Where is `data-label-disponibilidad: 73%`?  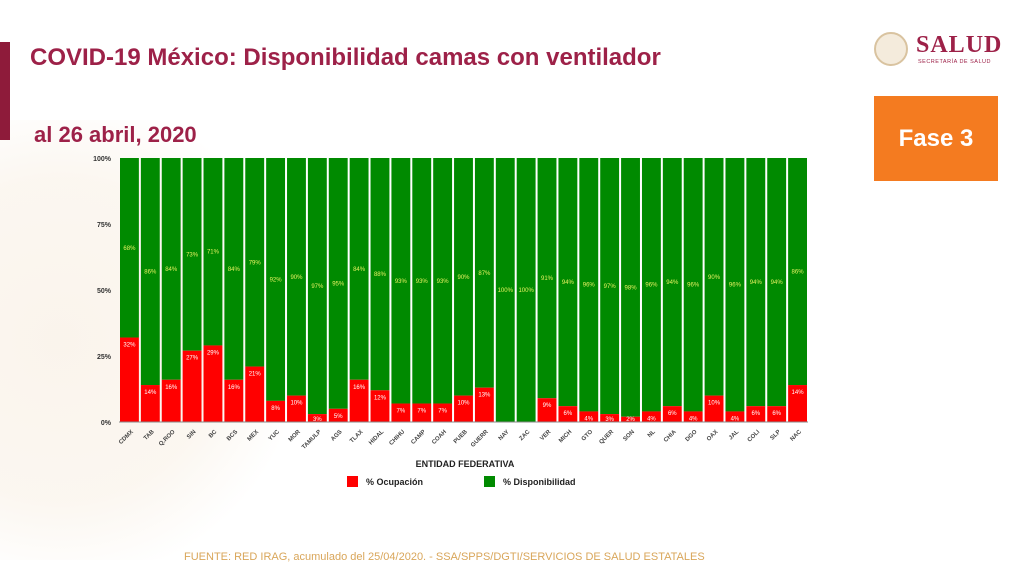 data-label-disponibilidad: 73% is located at coordinates (192, 255).